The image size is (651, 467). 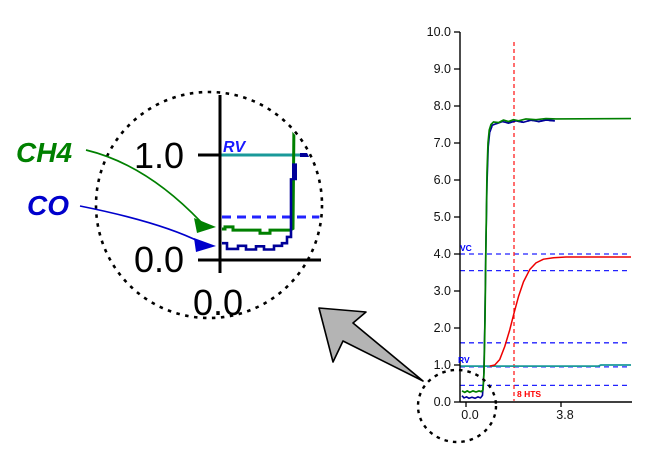 I want to click on inset-xtick-0: 0.0, so click(x=218, y=302).